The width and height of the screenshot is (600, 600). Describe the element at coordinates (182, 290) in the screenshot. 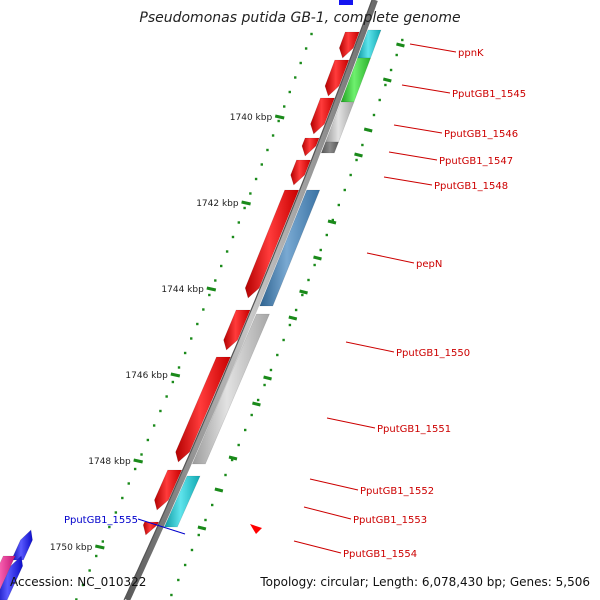

I see `scale-label: 1744 kbp` at that location.